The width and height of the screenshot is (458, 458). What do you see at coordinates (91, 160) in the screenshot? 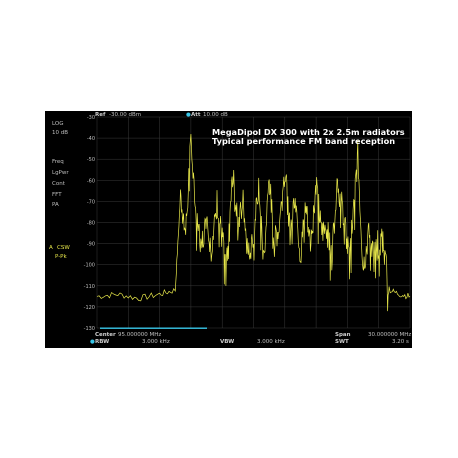
I see `y-tick-label: -50` at bounding box center [91, 160].